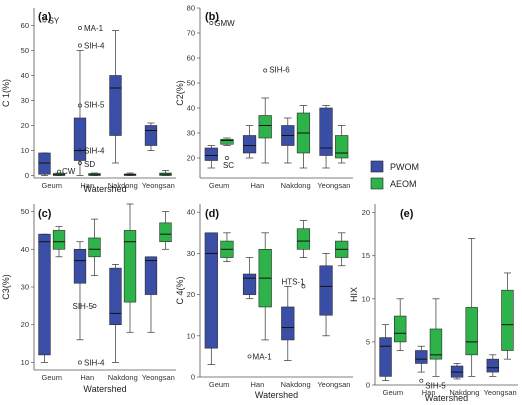  What do you see at coordinates (407, 214) in the screenshot?
I see `panel-letter: (e)` at bounding box center [407, 214].